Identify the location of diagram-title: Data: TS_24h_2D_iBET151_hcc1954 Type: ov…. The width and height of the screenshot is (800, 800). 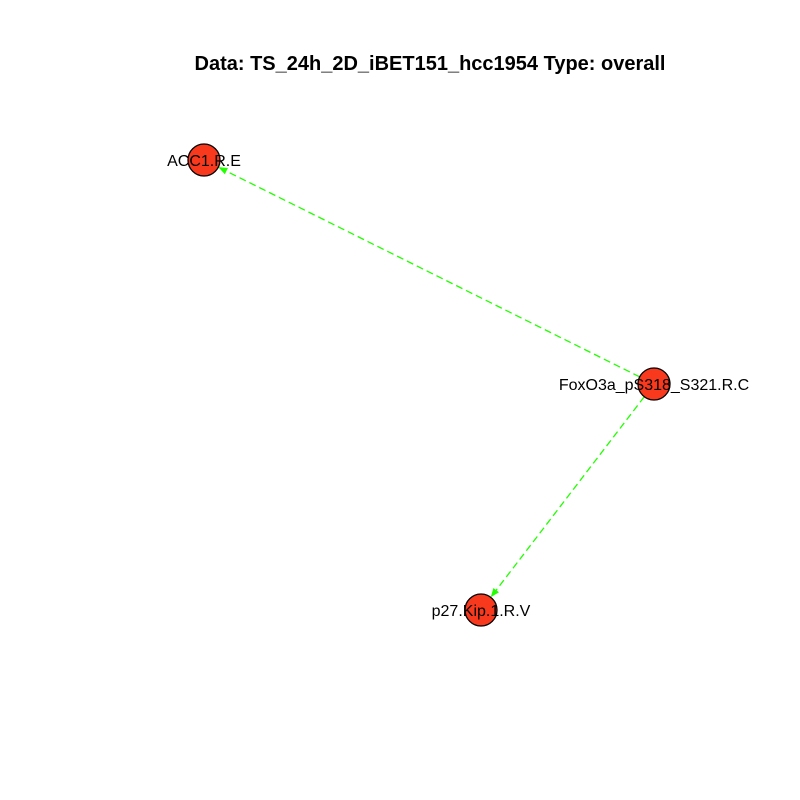
(430, 64).